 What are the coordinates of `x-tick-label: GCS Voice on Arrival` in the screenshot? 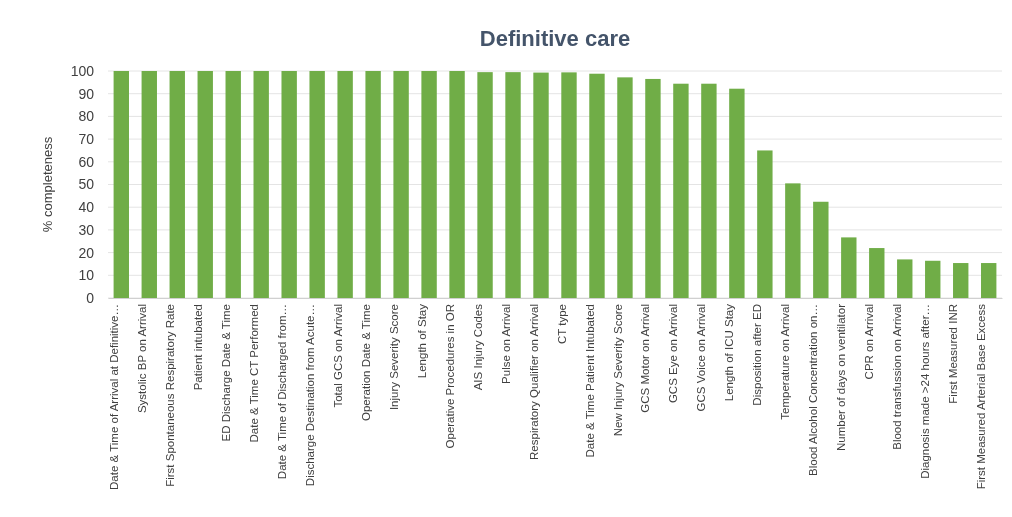 It's located at (701, 358).